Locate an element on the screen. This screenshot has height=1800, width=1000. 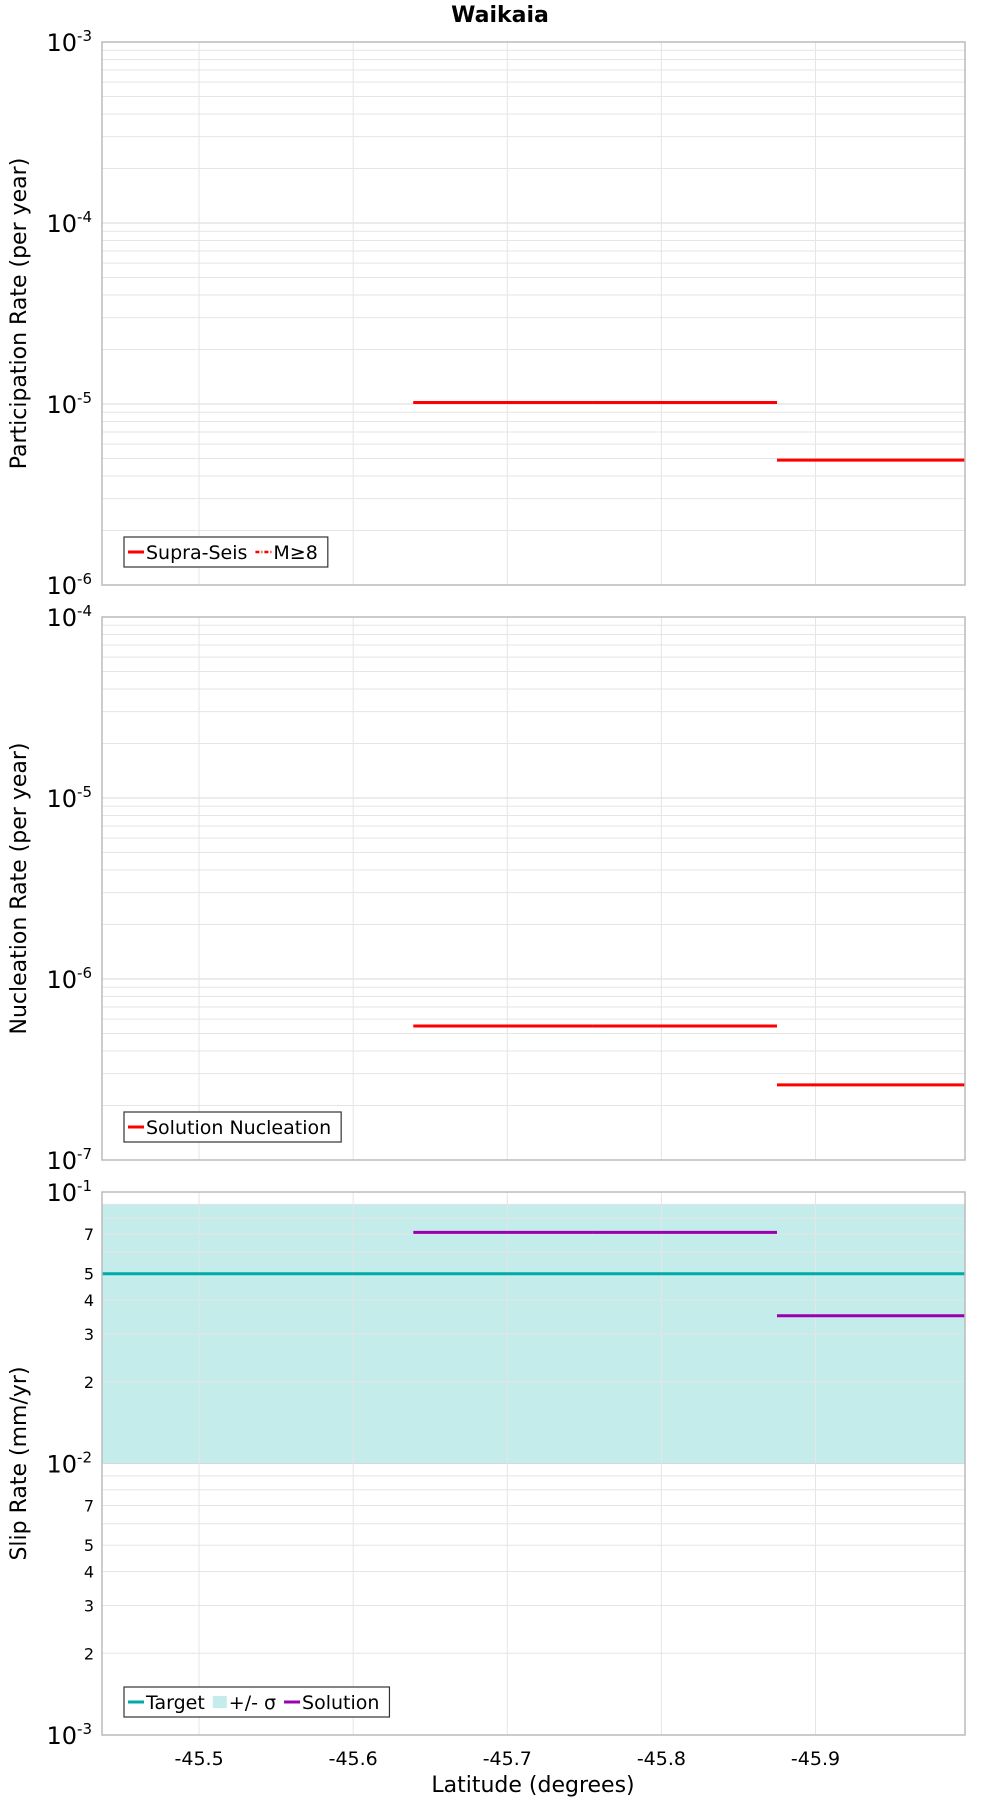
legend: Supra-Seis M≥8 is located at coordinates (226, 552).